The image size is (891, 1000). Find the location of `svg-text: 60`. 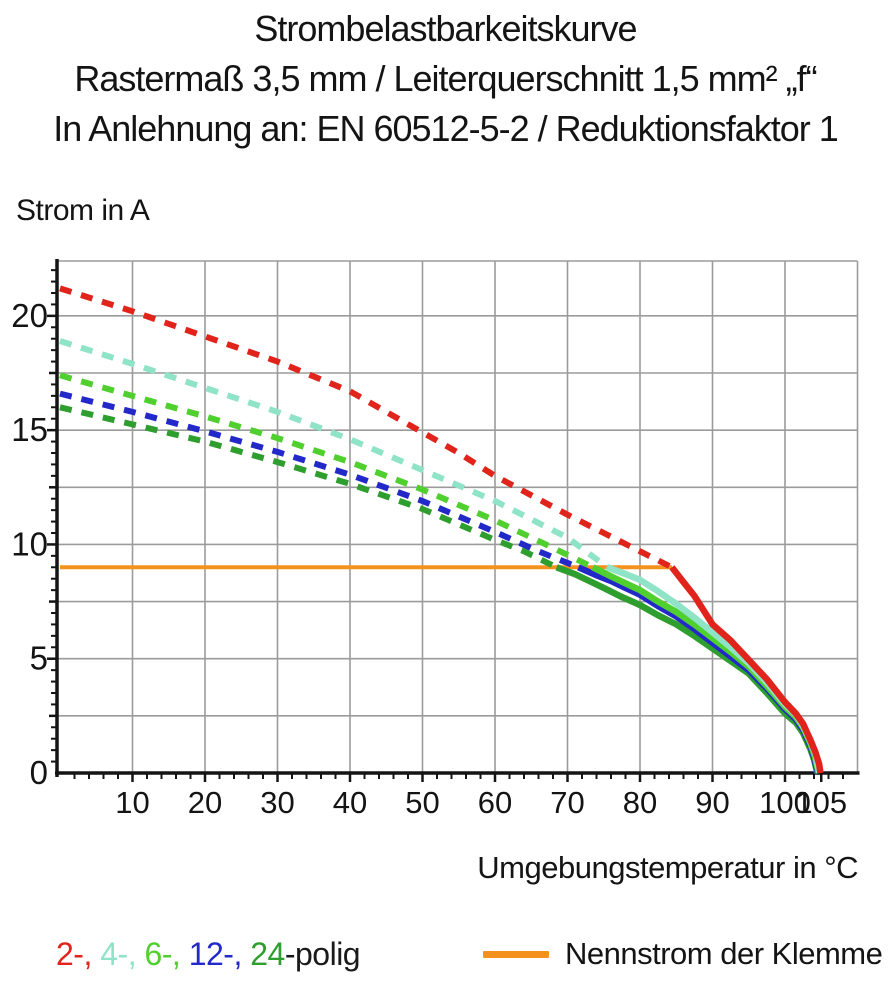

svg-text: 60 is located at coordinates (495, 802).